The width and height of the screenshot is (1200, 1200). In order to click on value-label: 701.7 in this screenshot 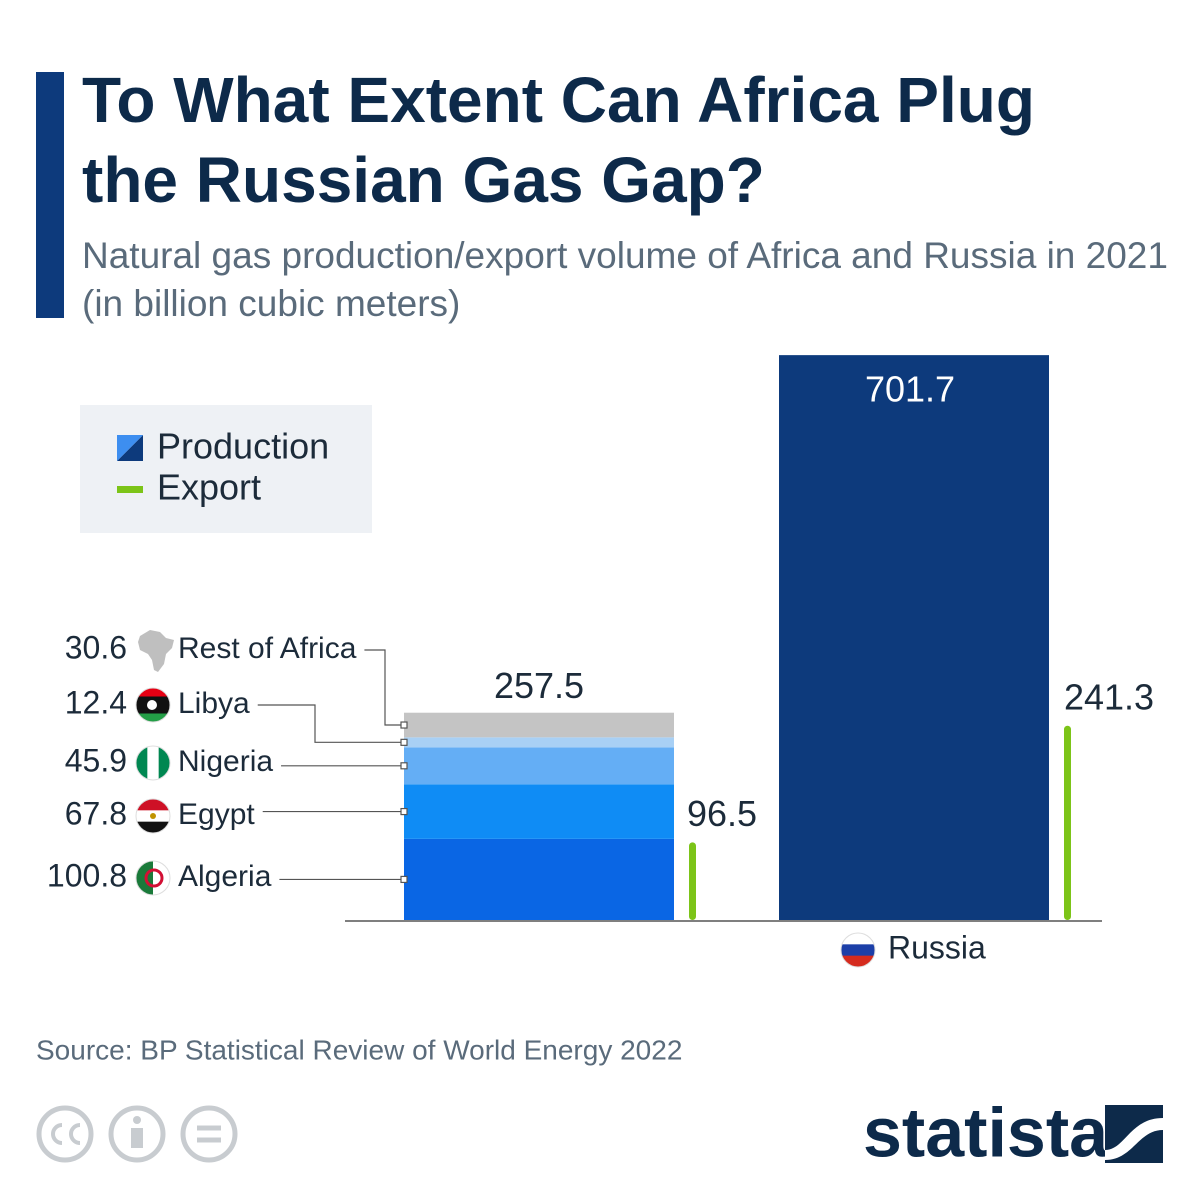, I will do `click(910, 389)`.